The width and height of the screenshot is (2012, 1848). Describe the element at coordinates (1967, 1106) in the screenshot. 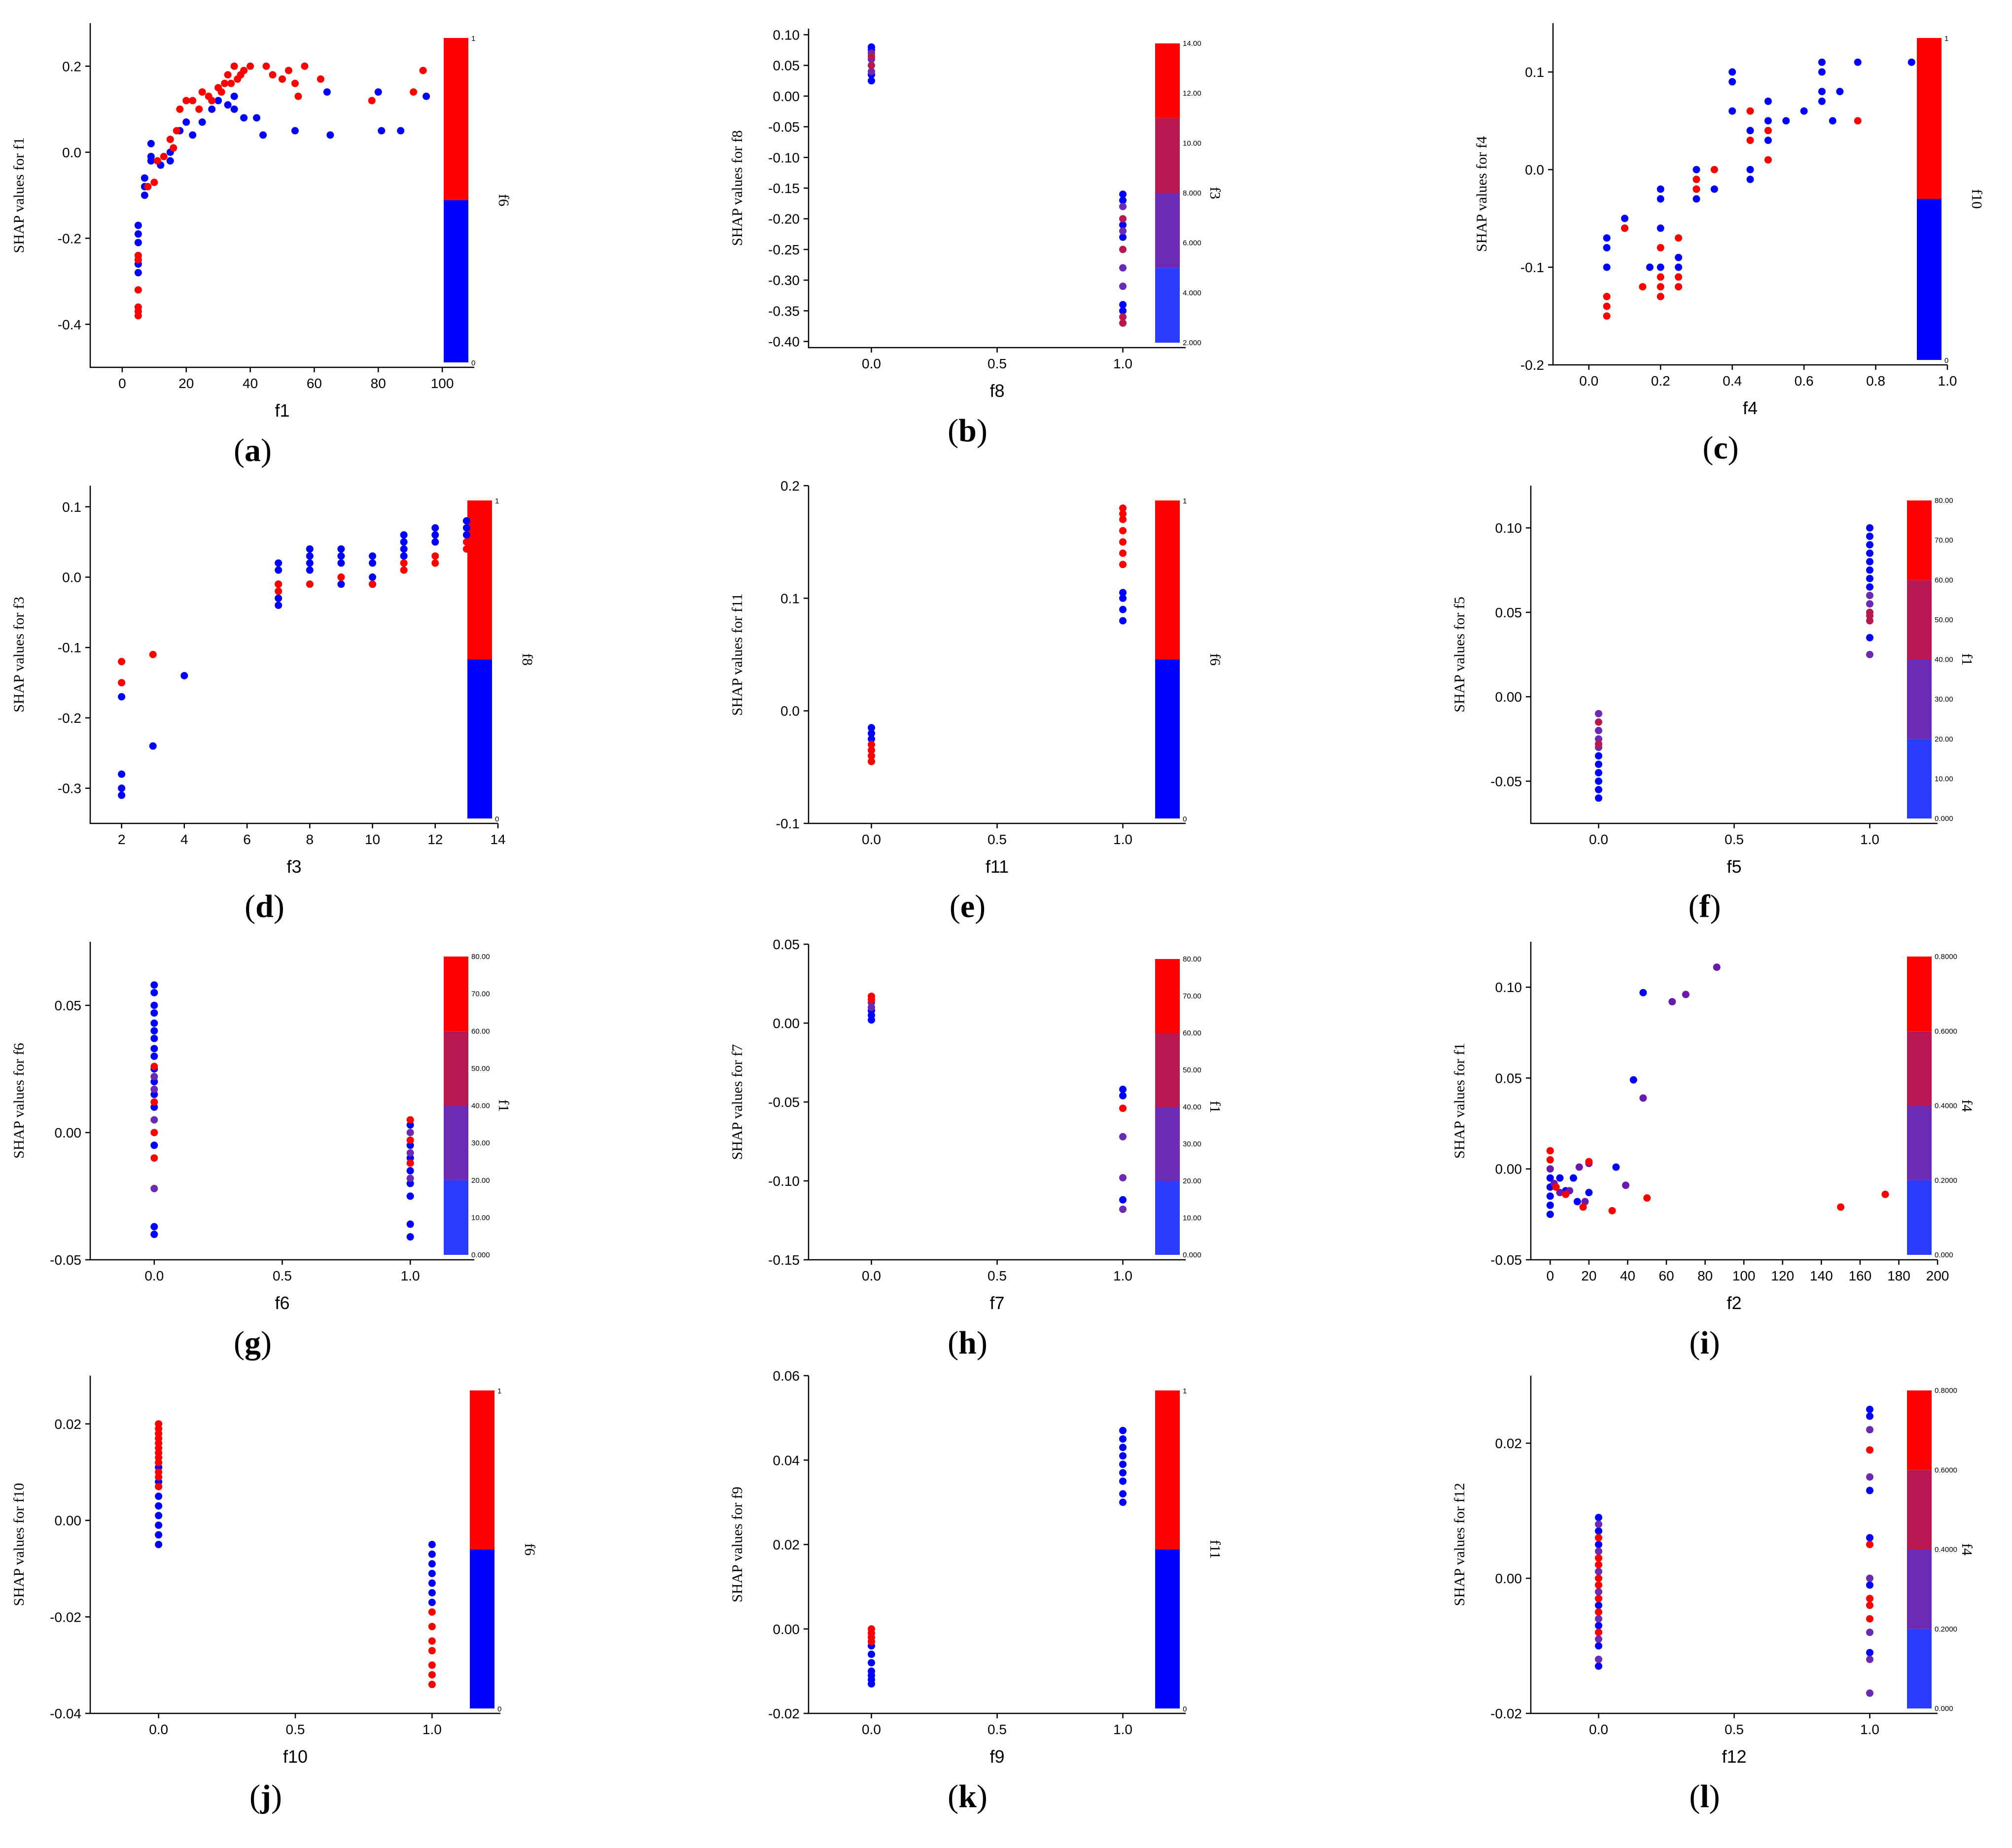

I see `colorbar-label: f4` at that location.